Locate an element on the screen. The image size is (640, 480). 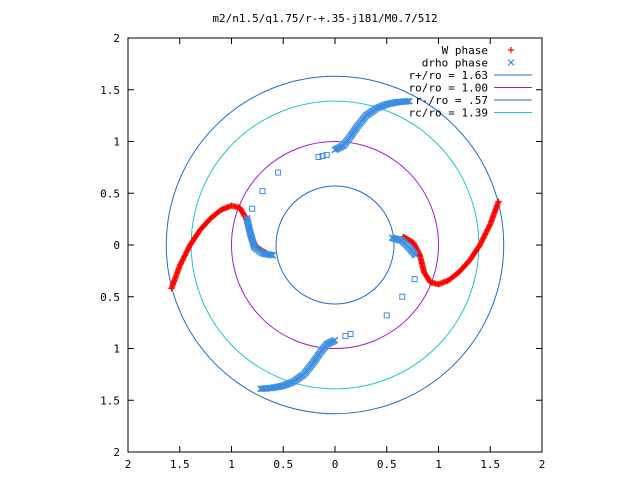
legend-label: r+/ro = 1.63 is located at coordinates (448, 75).